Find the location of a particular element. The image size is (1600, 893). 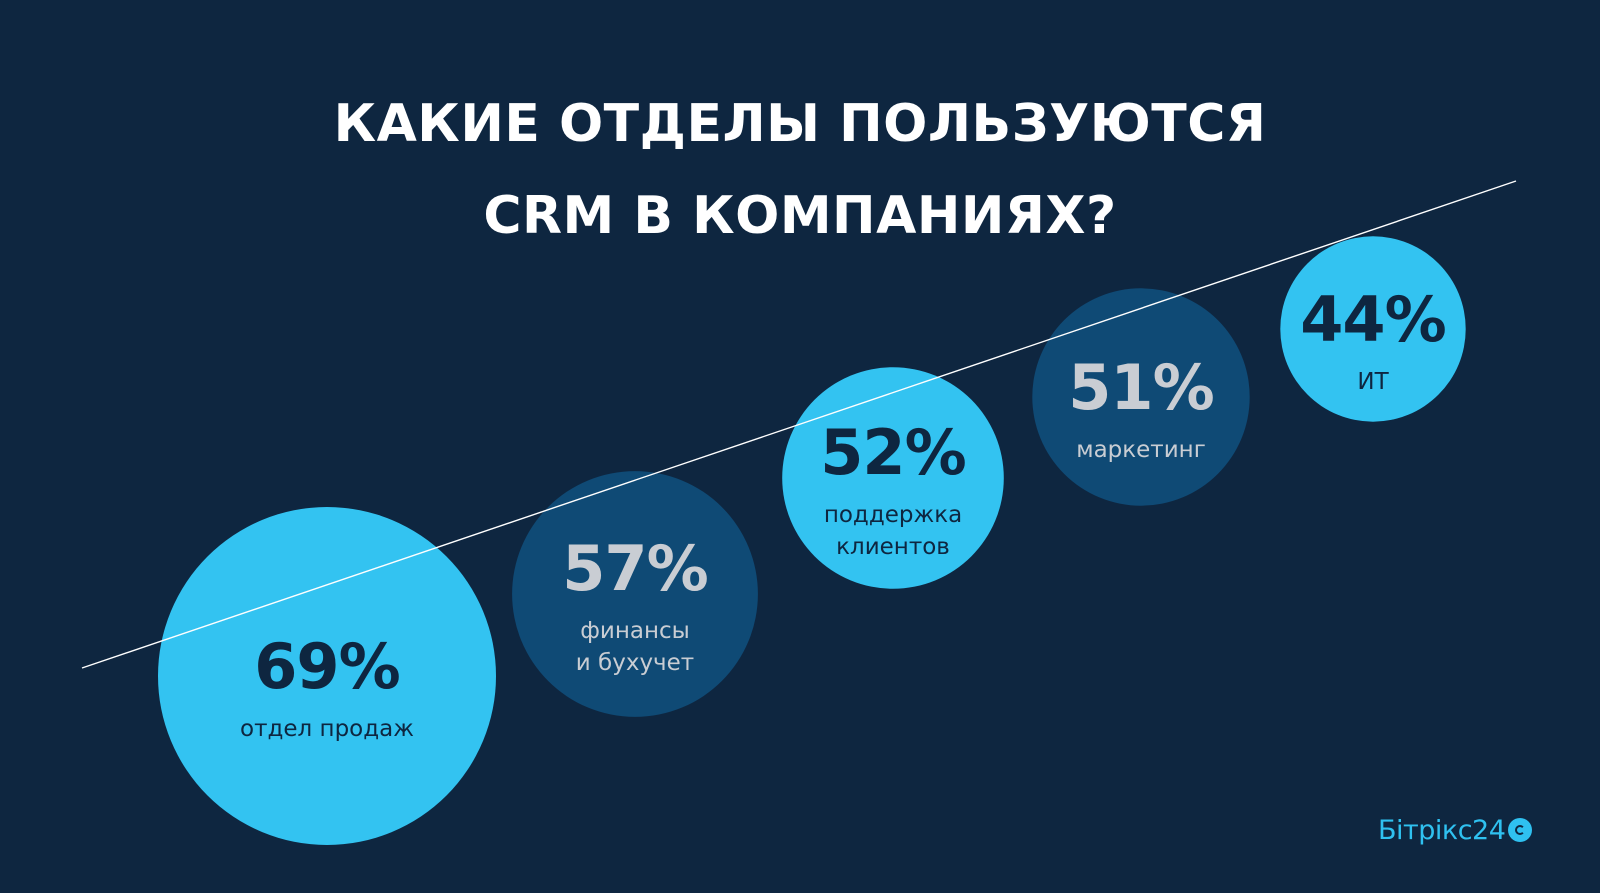

bubble-4-category-label: маркетинг is located at coordinates (1141, 450).